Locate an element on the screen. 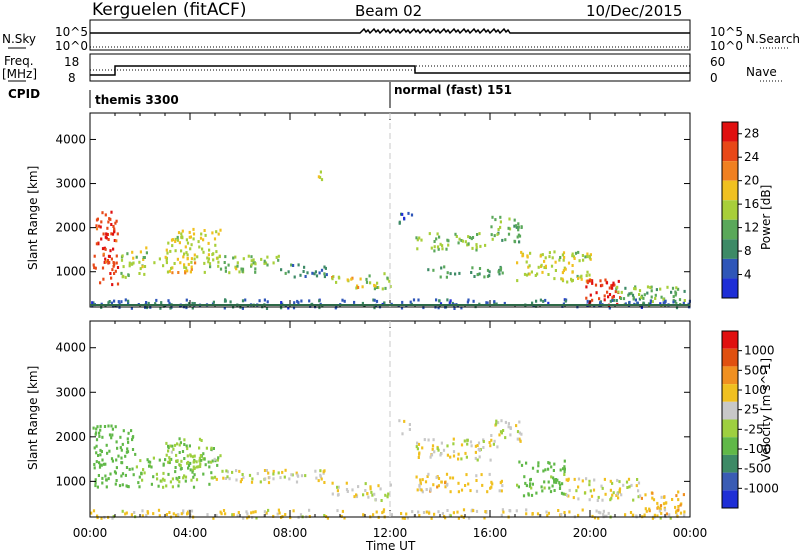 This screenshot has width=800, height=554. velocity-colorbar-tick-label: 100 is located at coordinates (755, 390).